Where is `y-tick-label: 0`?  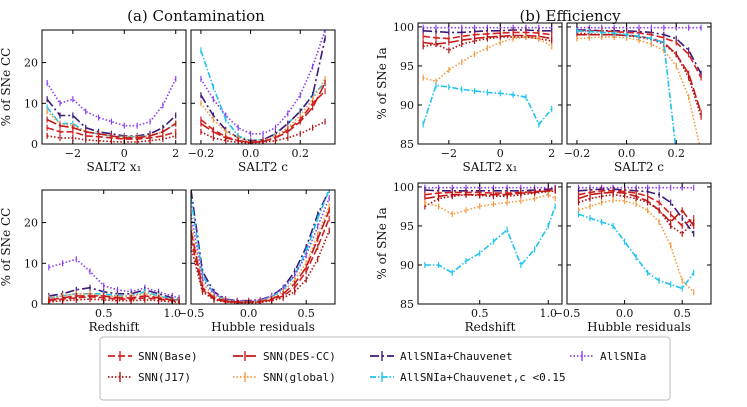
y-tick-label: 0 is located at coordinates (34, 144).